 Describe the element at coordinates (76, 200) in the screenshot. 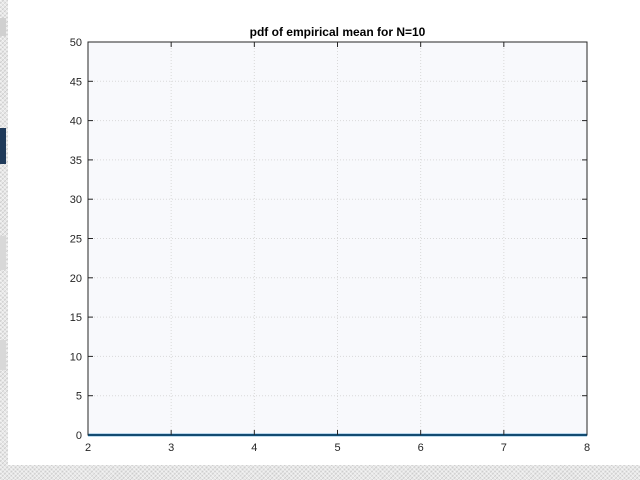

I see `y-tick-label: 30` at that location.